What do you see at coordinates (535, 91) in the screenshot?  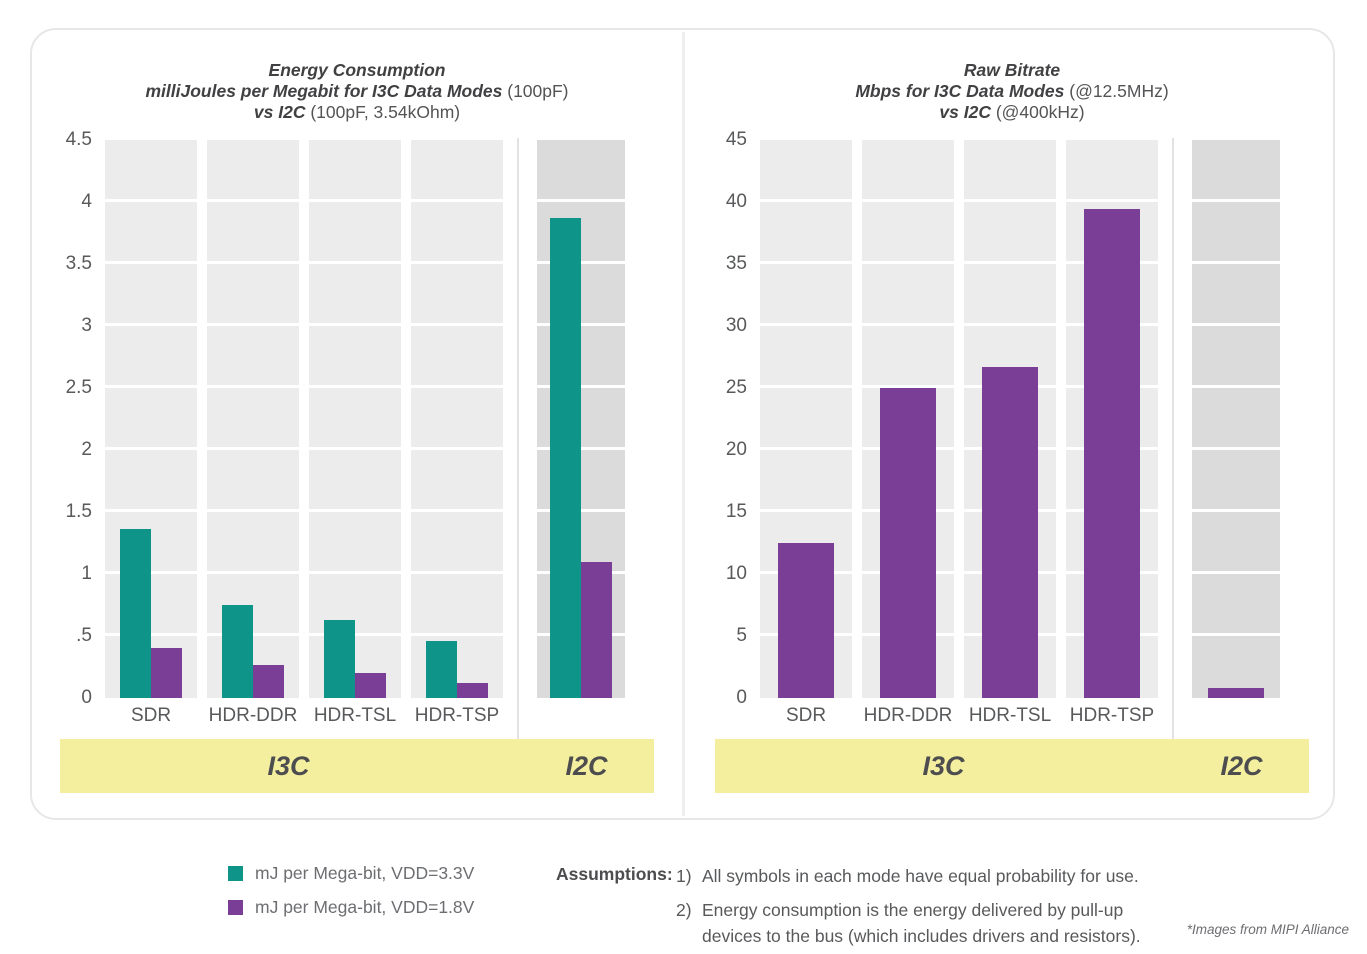 I see `chart-title-normal-segment: (100pF)` at bounding box center [535, 91].